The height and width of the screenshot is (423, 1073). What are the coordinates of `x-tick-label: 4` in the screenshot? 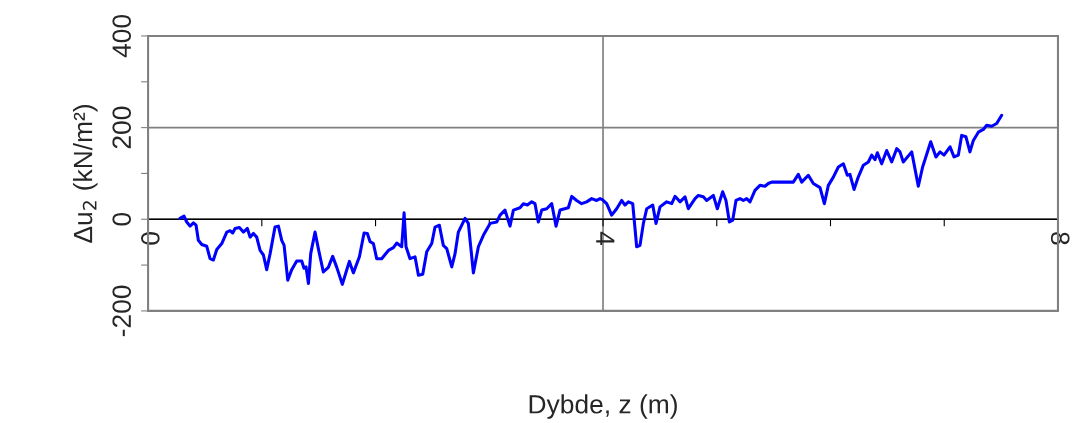 It's located at (605, 238).